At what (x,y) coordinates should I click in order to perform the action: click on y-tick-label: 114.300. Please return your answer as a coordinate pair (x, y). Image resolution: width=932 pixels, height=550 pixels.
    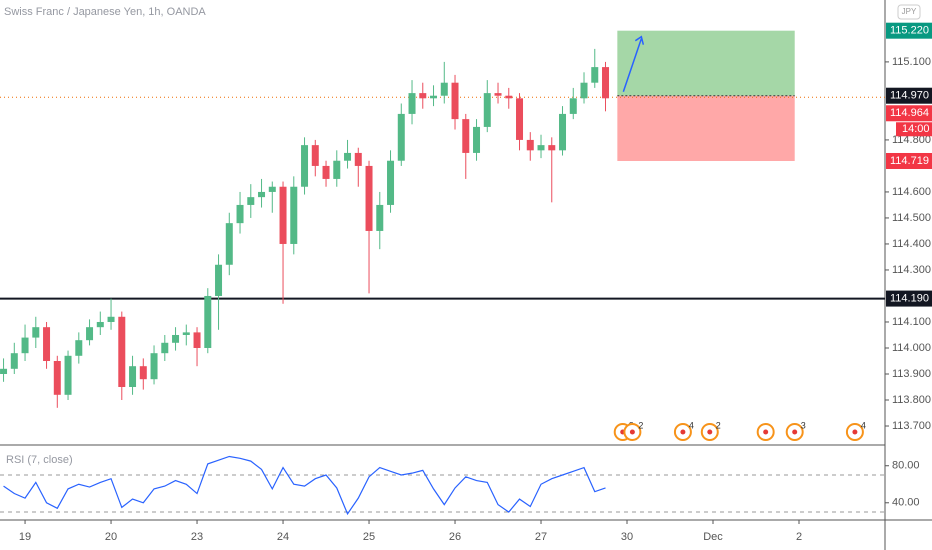
    Looking at the image, I should click on (911, 270).